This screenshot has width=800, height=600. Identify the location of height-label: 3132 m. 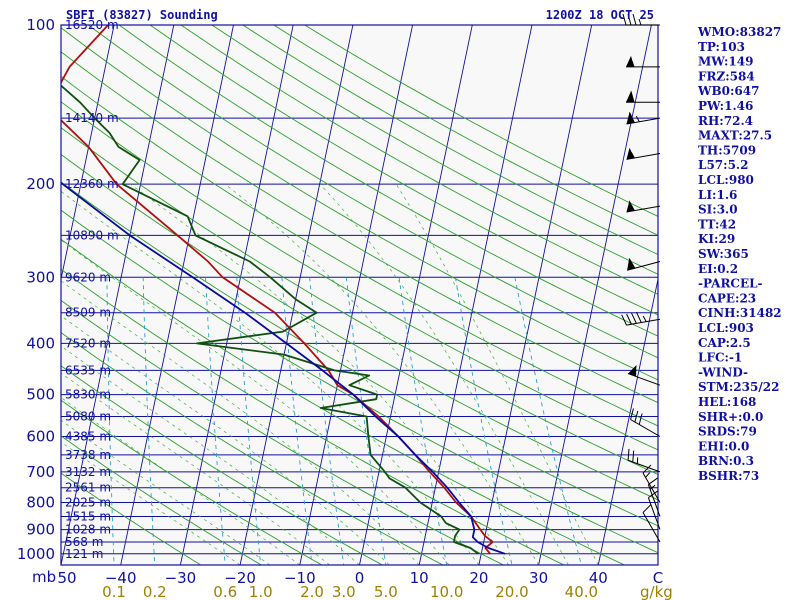
(88, 472).